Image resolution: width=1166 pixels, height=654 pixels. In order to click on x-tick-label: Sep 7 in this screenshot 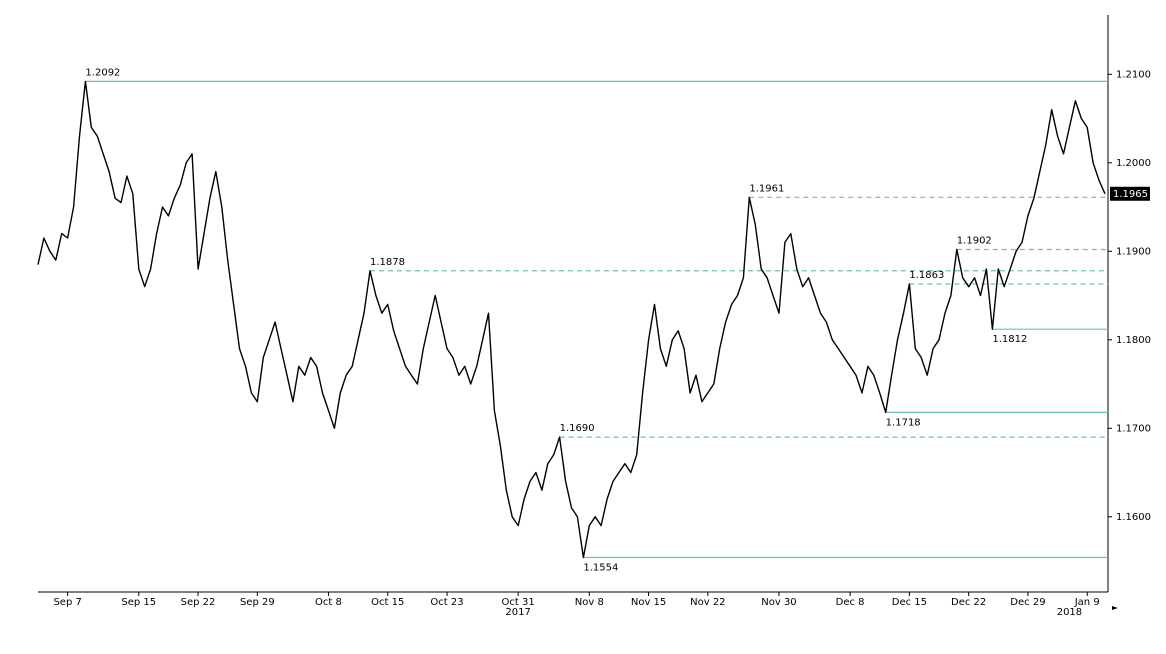, I will do `click(67, 602)`.